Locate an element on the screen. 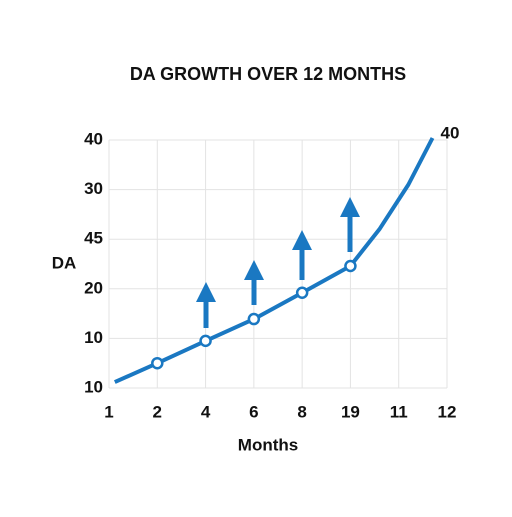 This screenshot has width=512, height=517. x-tick-label: 4 is located at coordinates (206, 411).